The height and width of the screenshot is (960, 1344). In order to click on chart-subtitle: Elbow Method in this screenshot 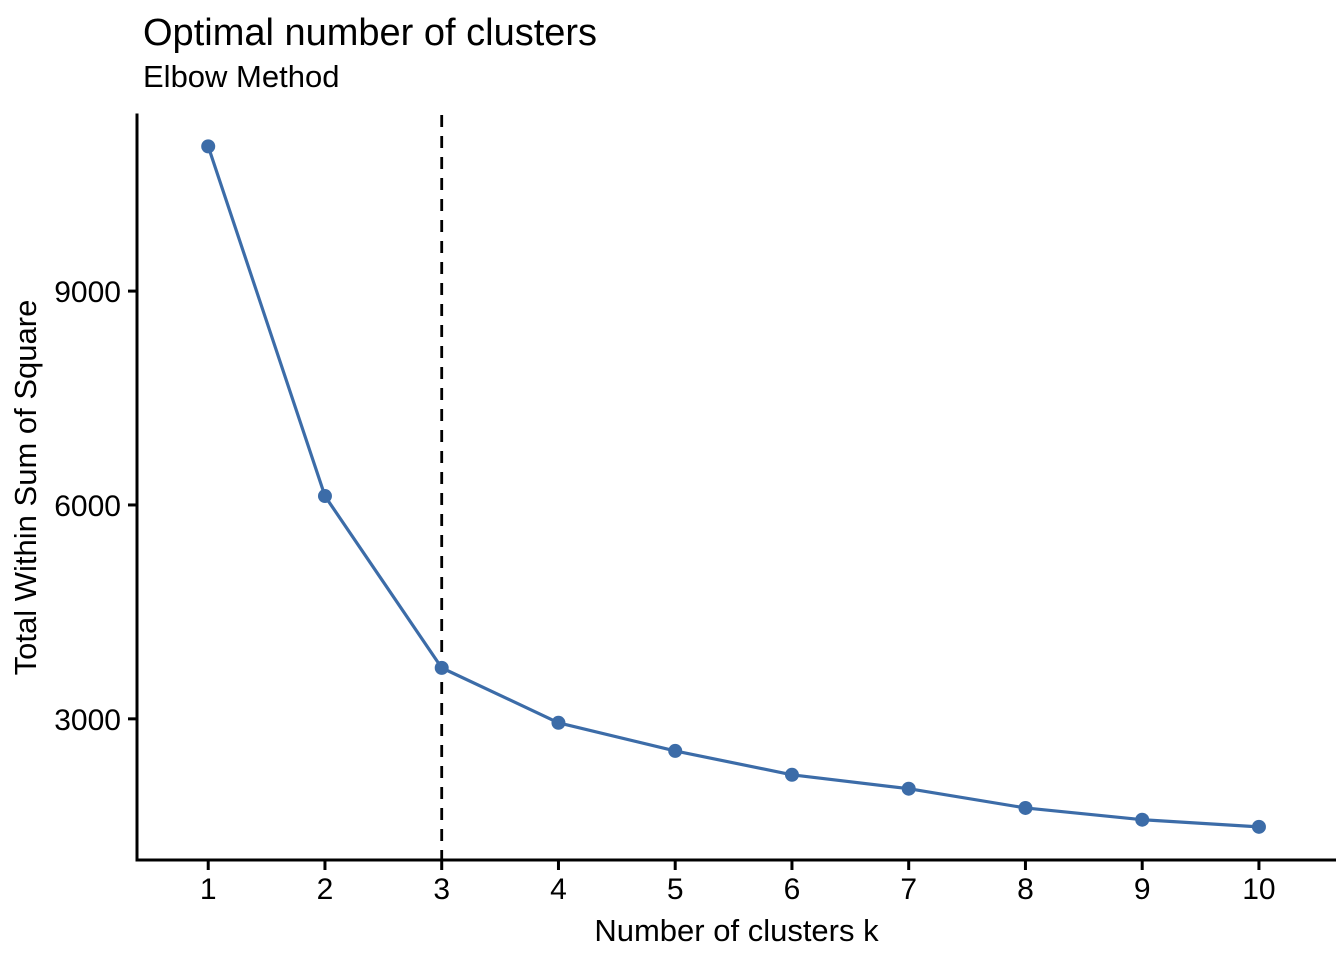, I will do `click(241, 76)`.